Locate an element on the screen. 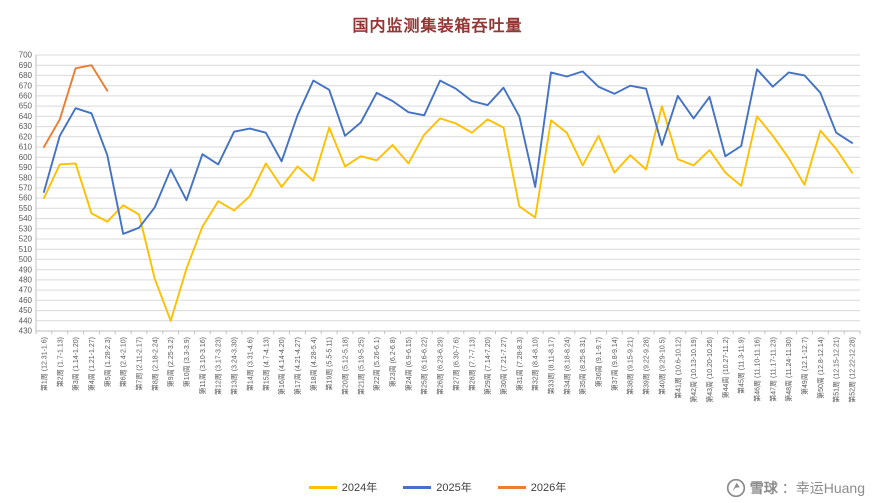 This screenshot has height=503, width=875. svg-text: 第16周 (4.14-4.20) is located at coordinates (281, 366).